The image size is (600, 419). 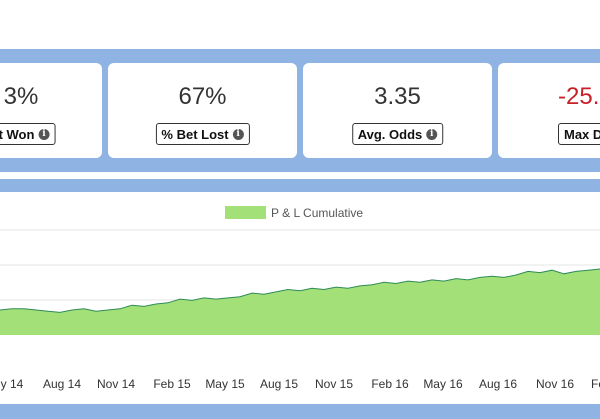 What do you see at coordinates (172, 384) in the screenshot?
I see `x-tick-label: Feb 15` at bounding box center [172, 384].